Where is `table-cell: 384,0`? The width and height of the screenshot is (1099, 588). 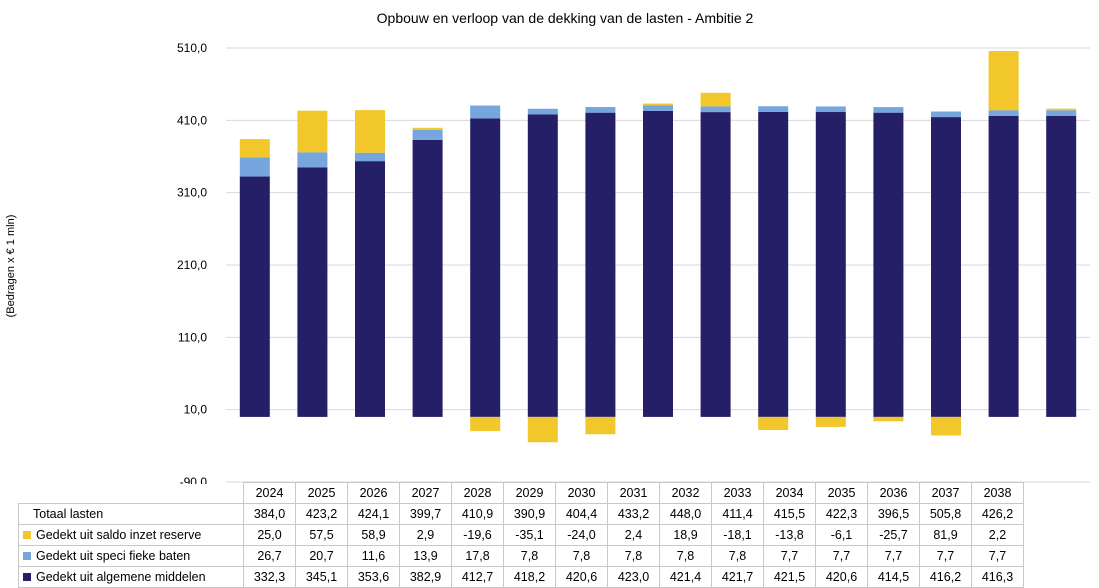
table-cell: 384,0 is located at coordinates (269, 514).